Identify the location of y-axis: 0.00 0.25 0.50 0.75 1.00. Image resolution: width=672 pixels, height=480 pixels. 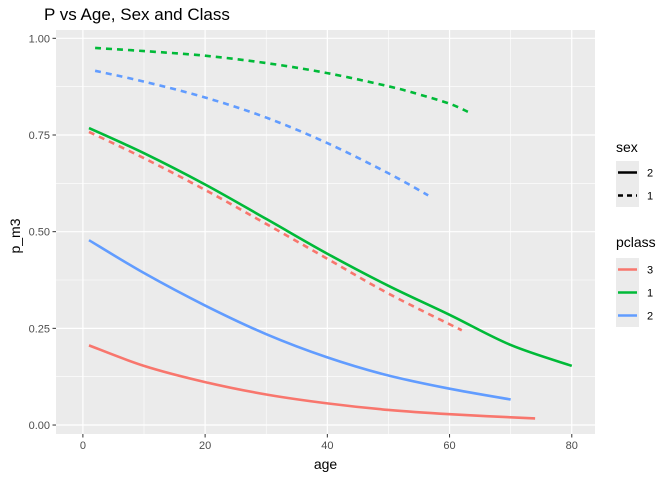
(42, 232).